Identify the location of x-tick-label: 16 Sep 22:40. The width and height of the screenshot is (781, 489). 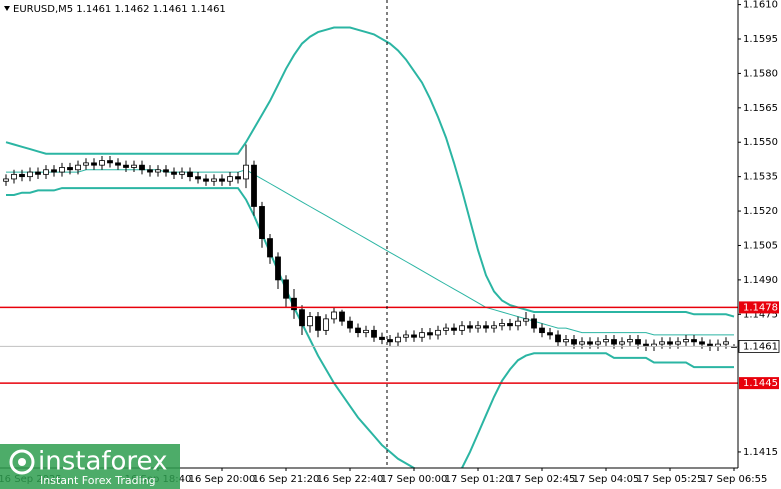
(350, 479).